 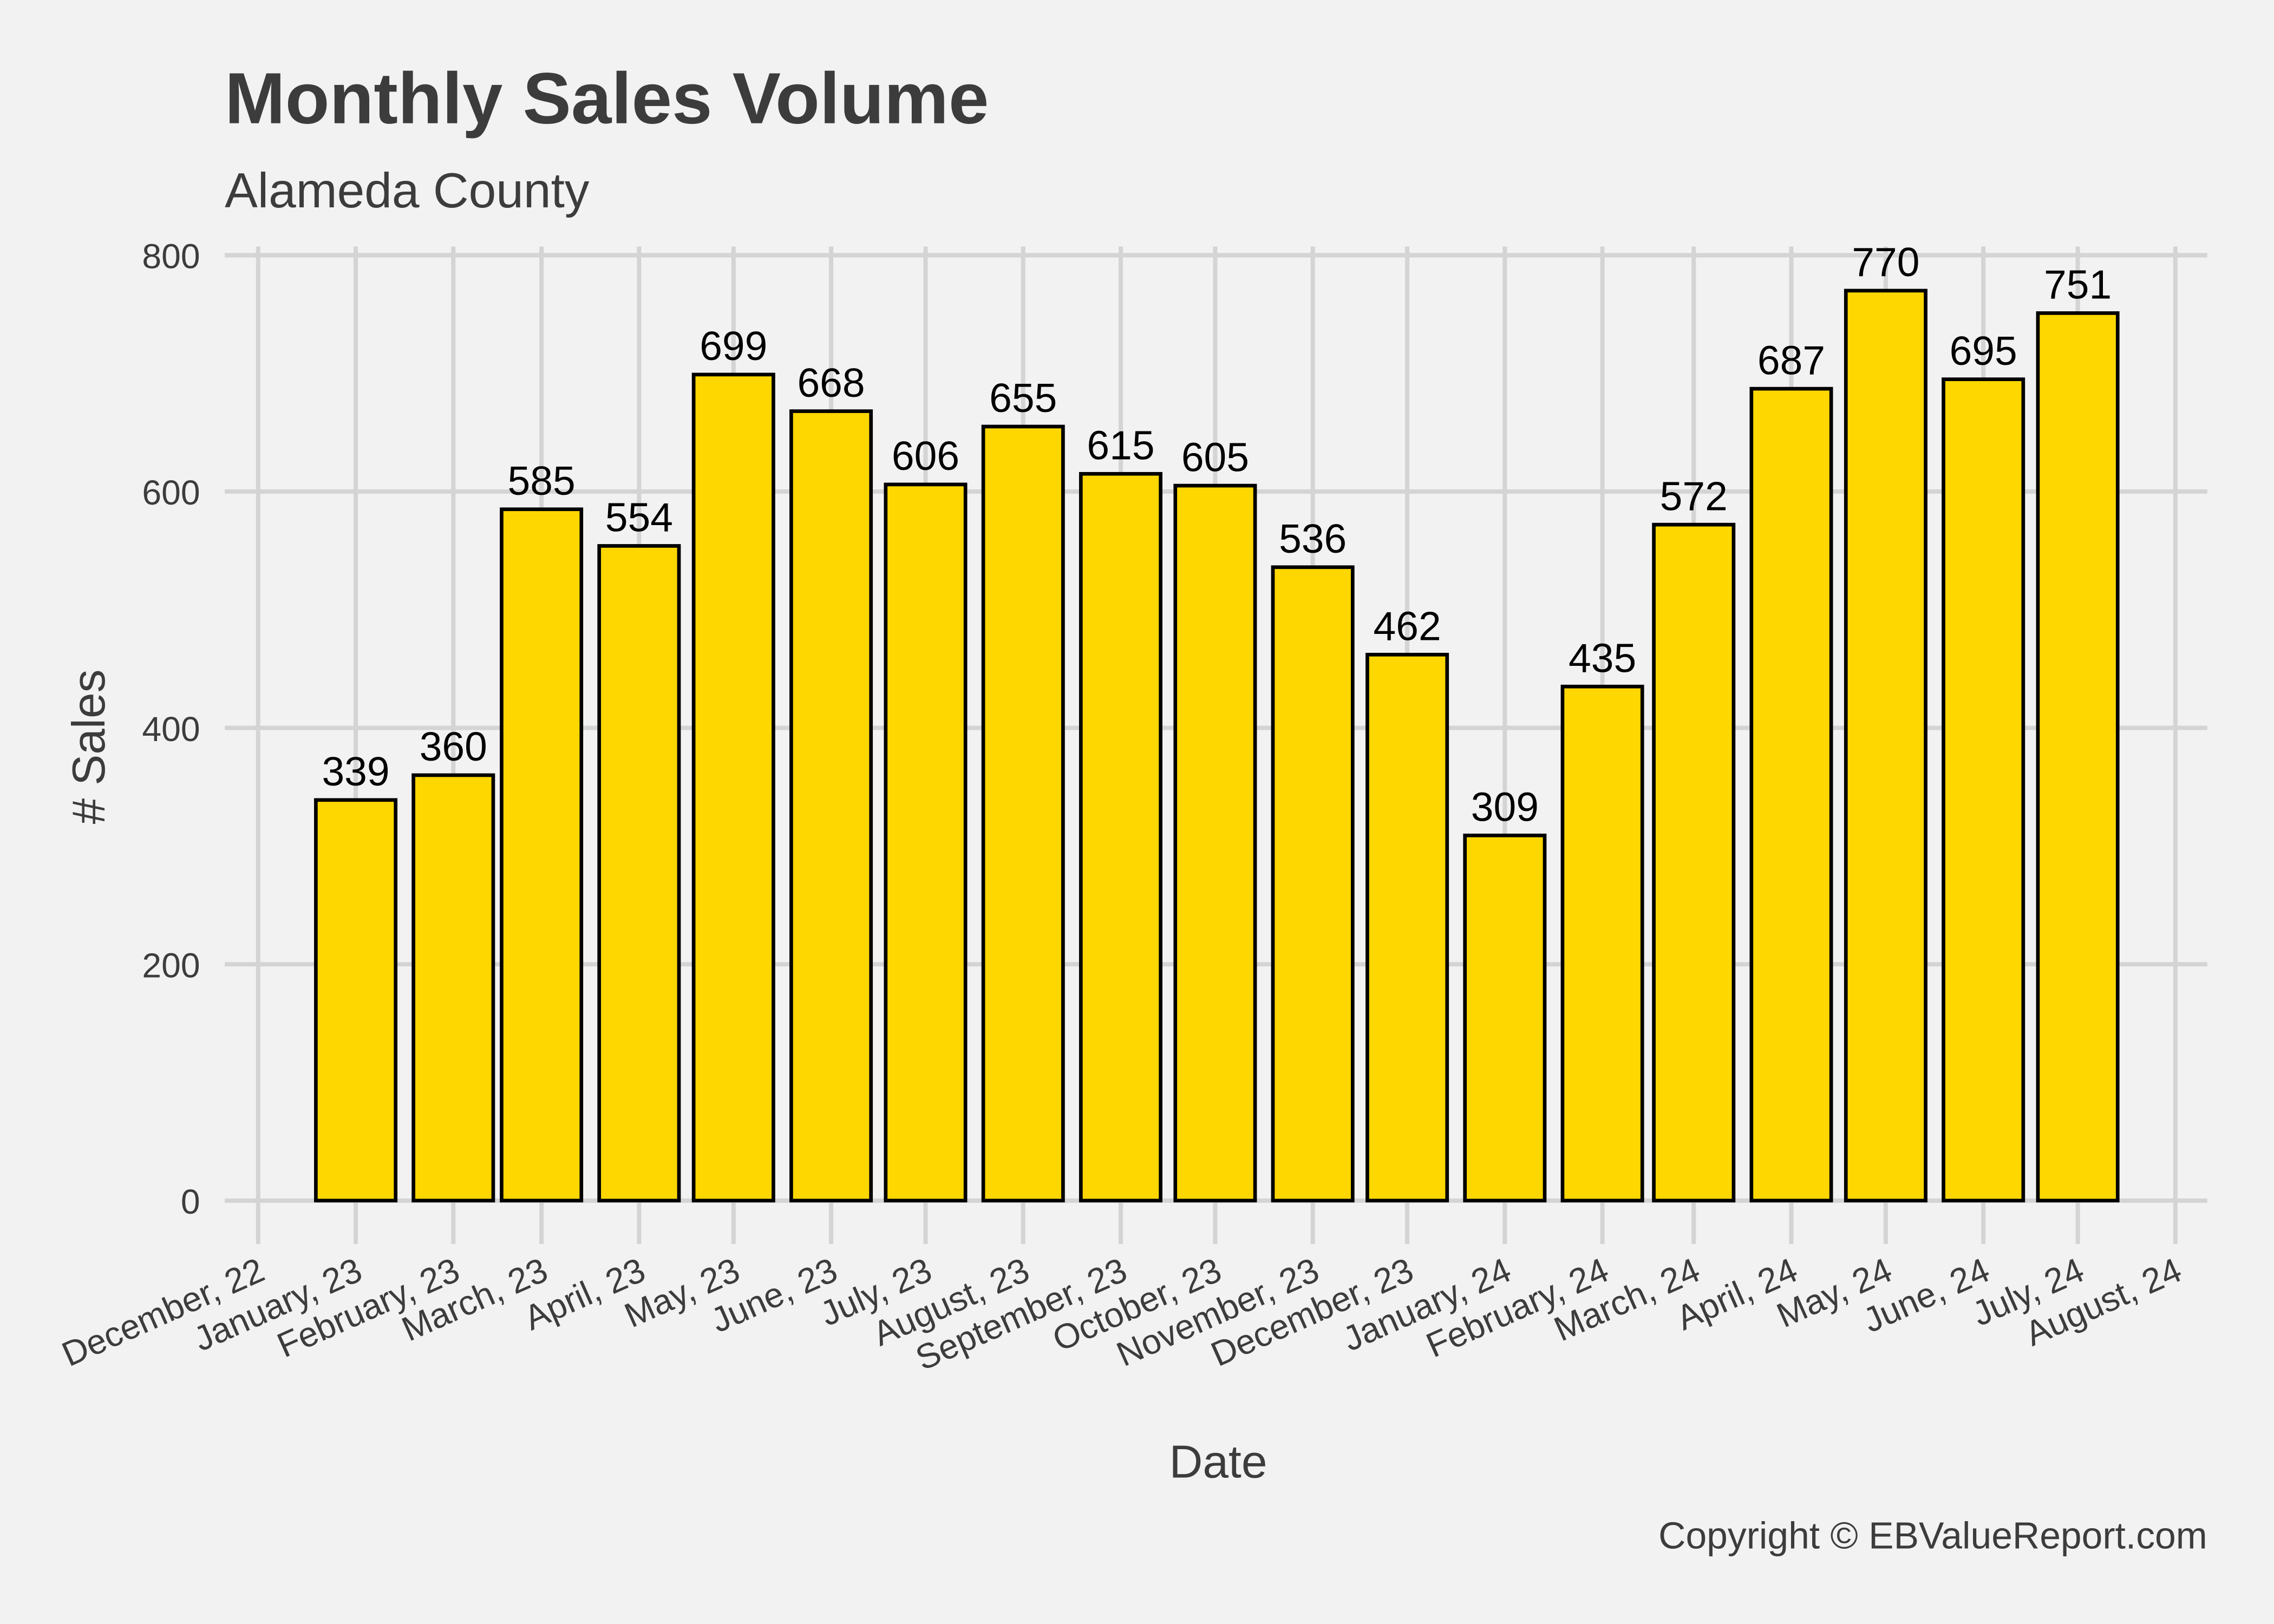 What do you see at coordinates (1933, 1536) in the screenshot?
I see `copyright-caption: Copyright © EBValueReport.com` at bounding box center [1933, 1536].